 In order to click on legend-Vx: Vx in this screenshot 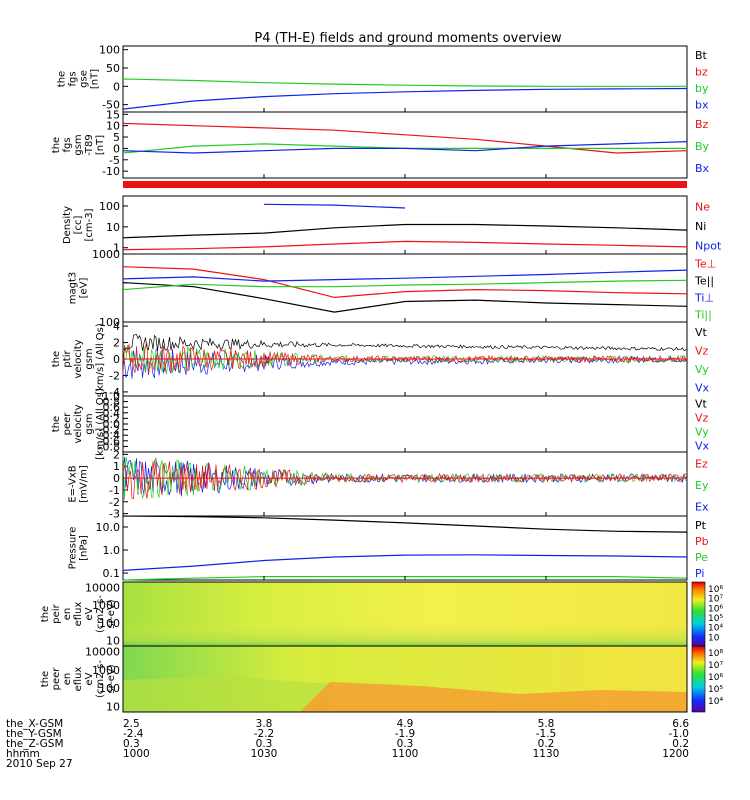, I will do `click(702, 446)`.